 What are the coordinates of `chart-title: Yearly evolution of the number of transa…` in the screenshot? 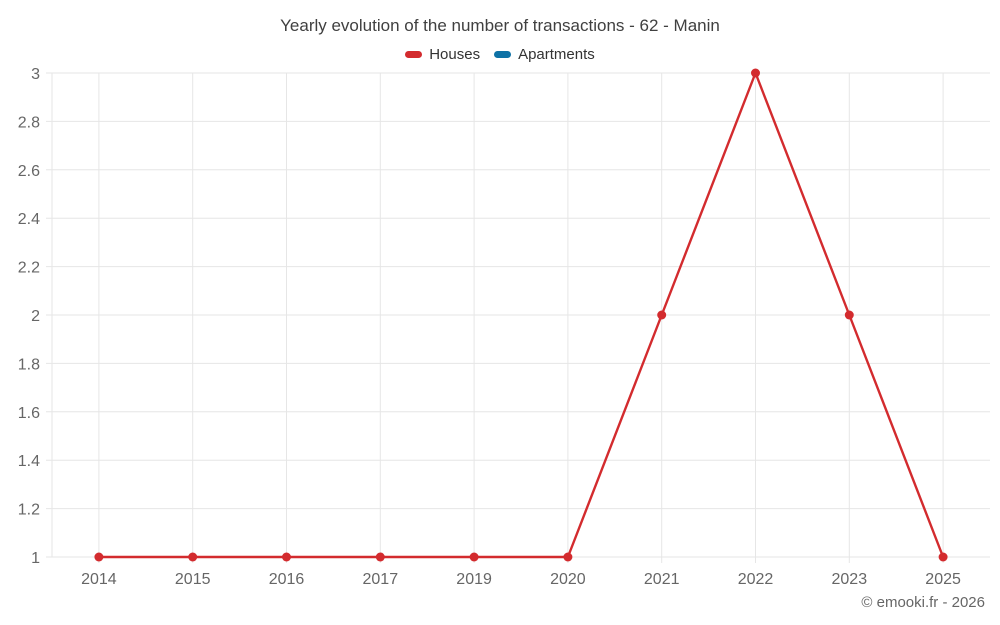 It's located at (500, 25).